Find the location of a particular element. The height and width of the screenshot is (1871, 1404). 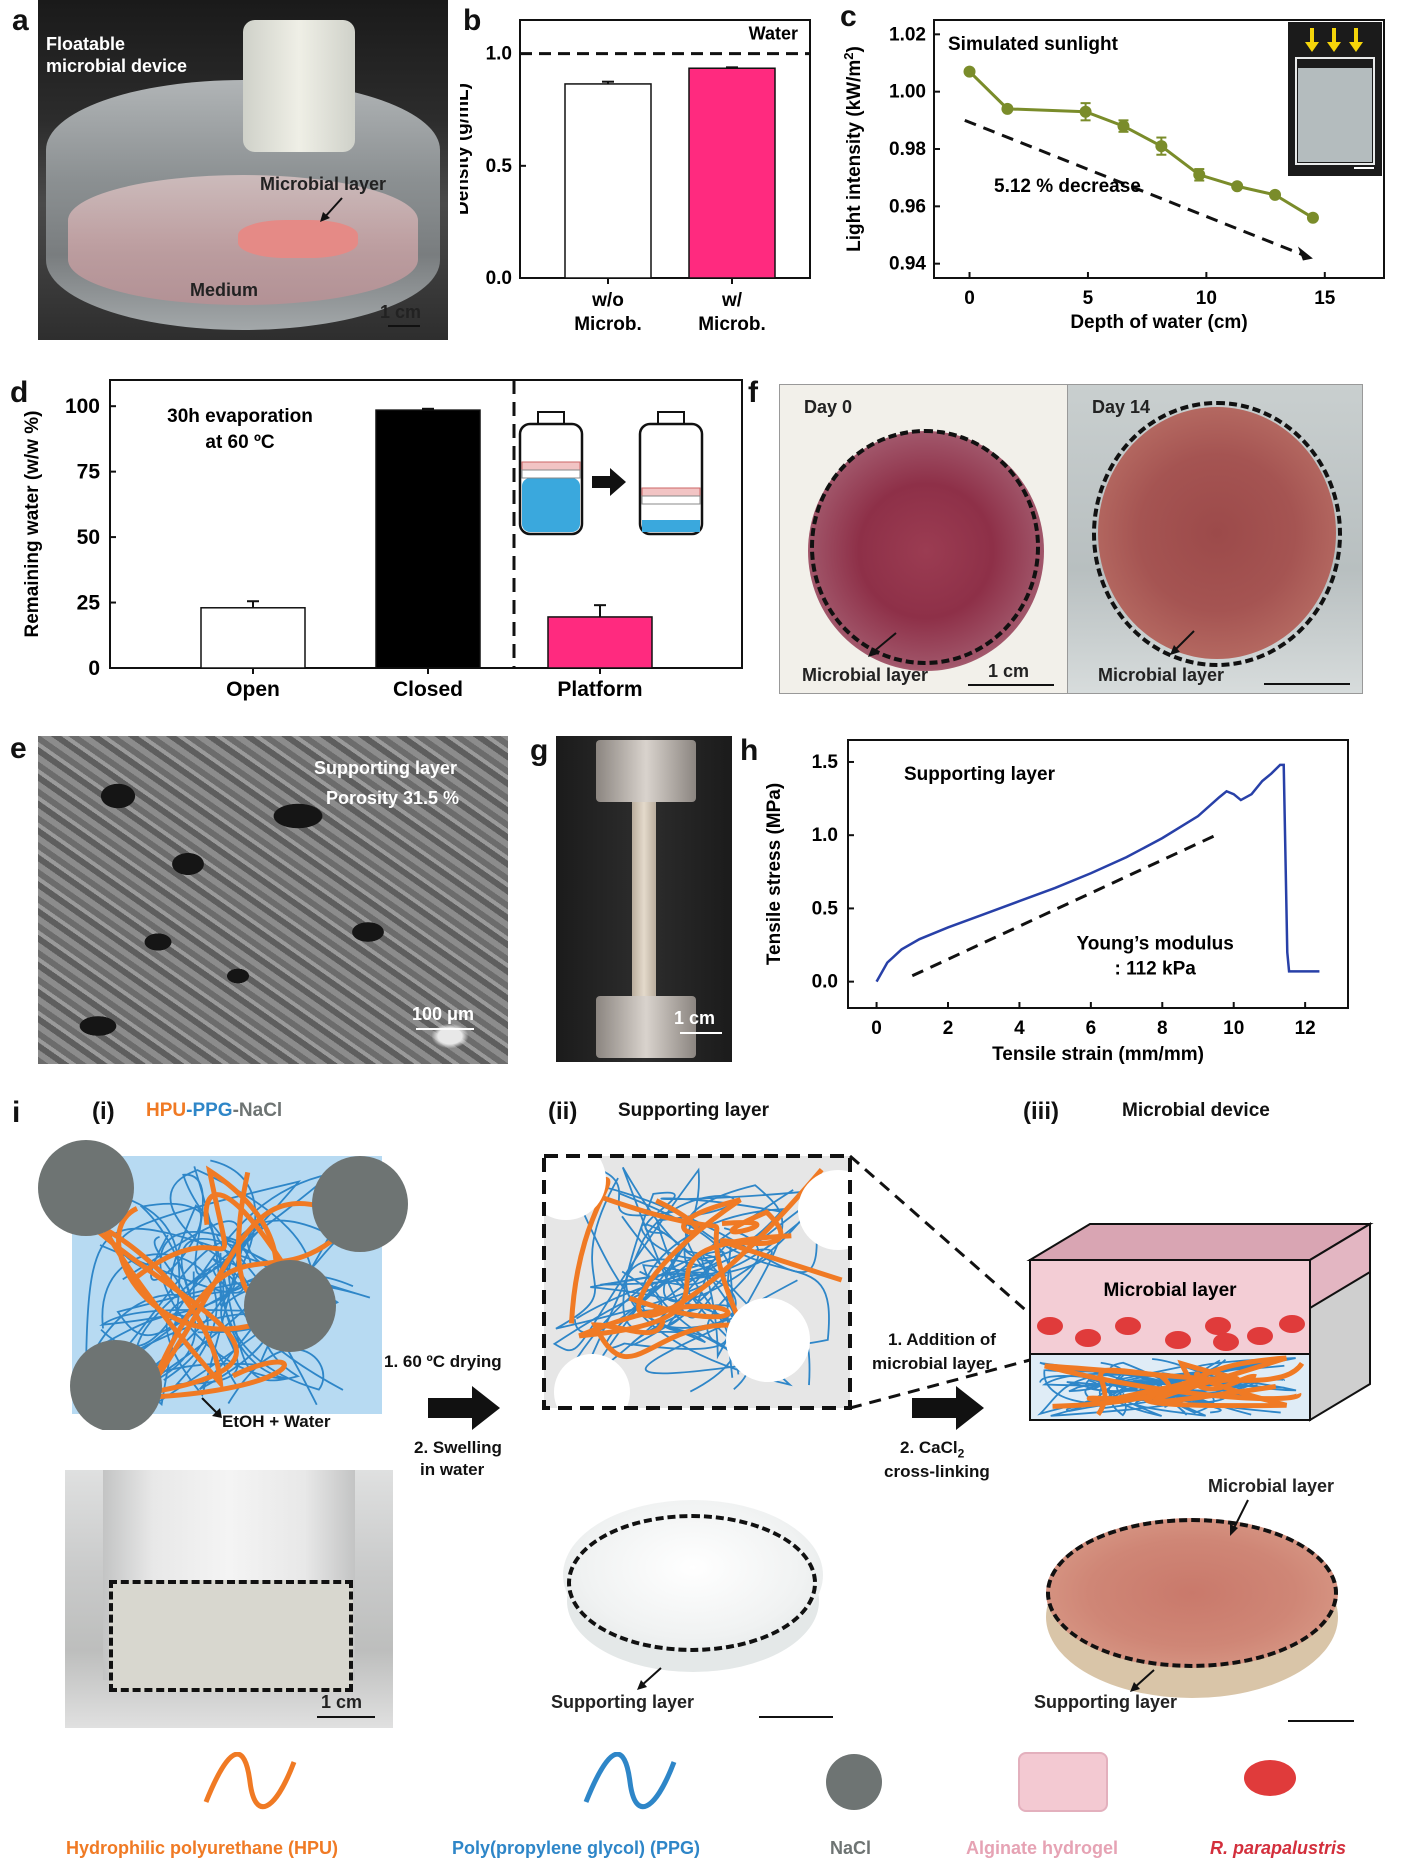

day14-label: Day 14 is located at coordinates (1121, 407).